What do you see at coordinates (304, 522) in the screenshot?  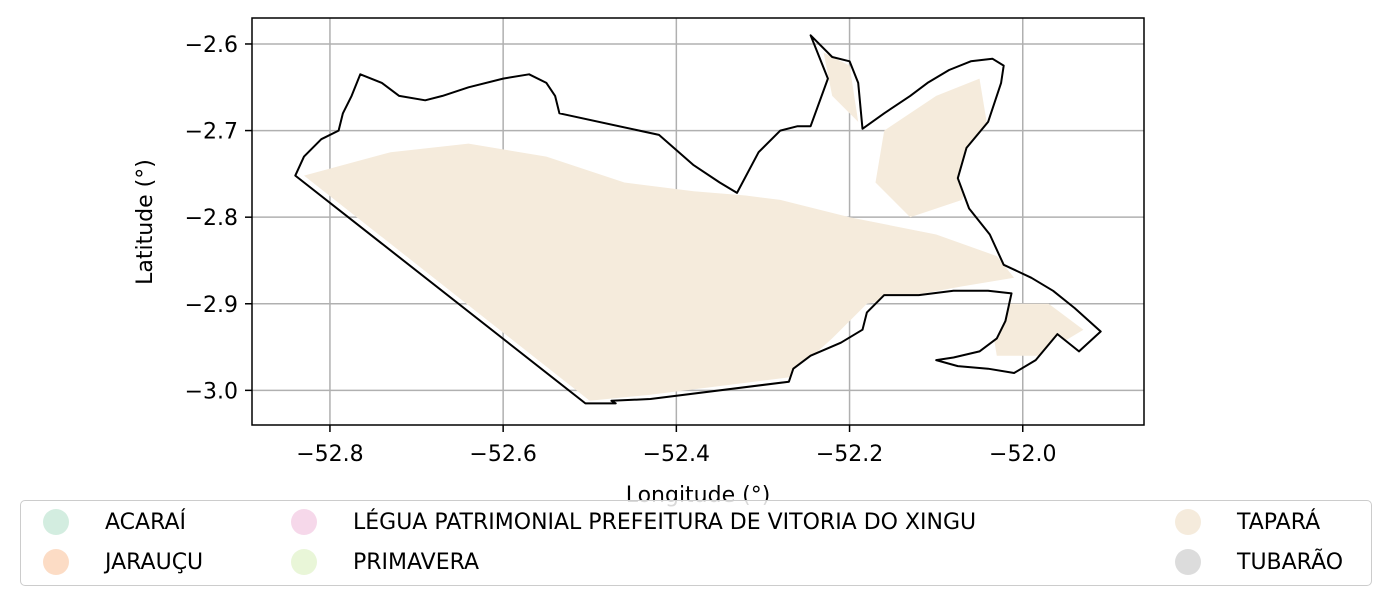 I see `legend-marker-legua-patrimonial` at bounding box center [304, 522].